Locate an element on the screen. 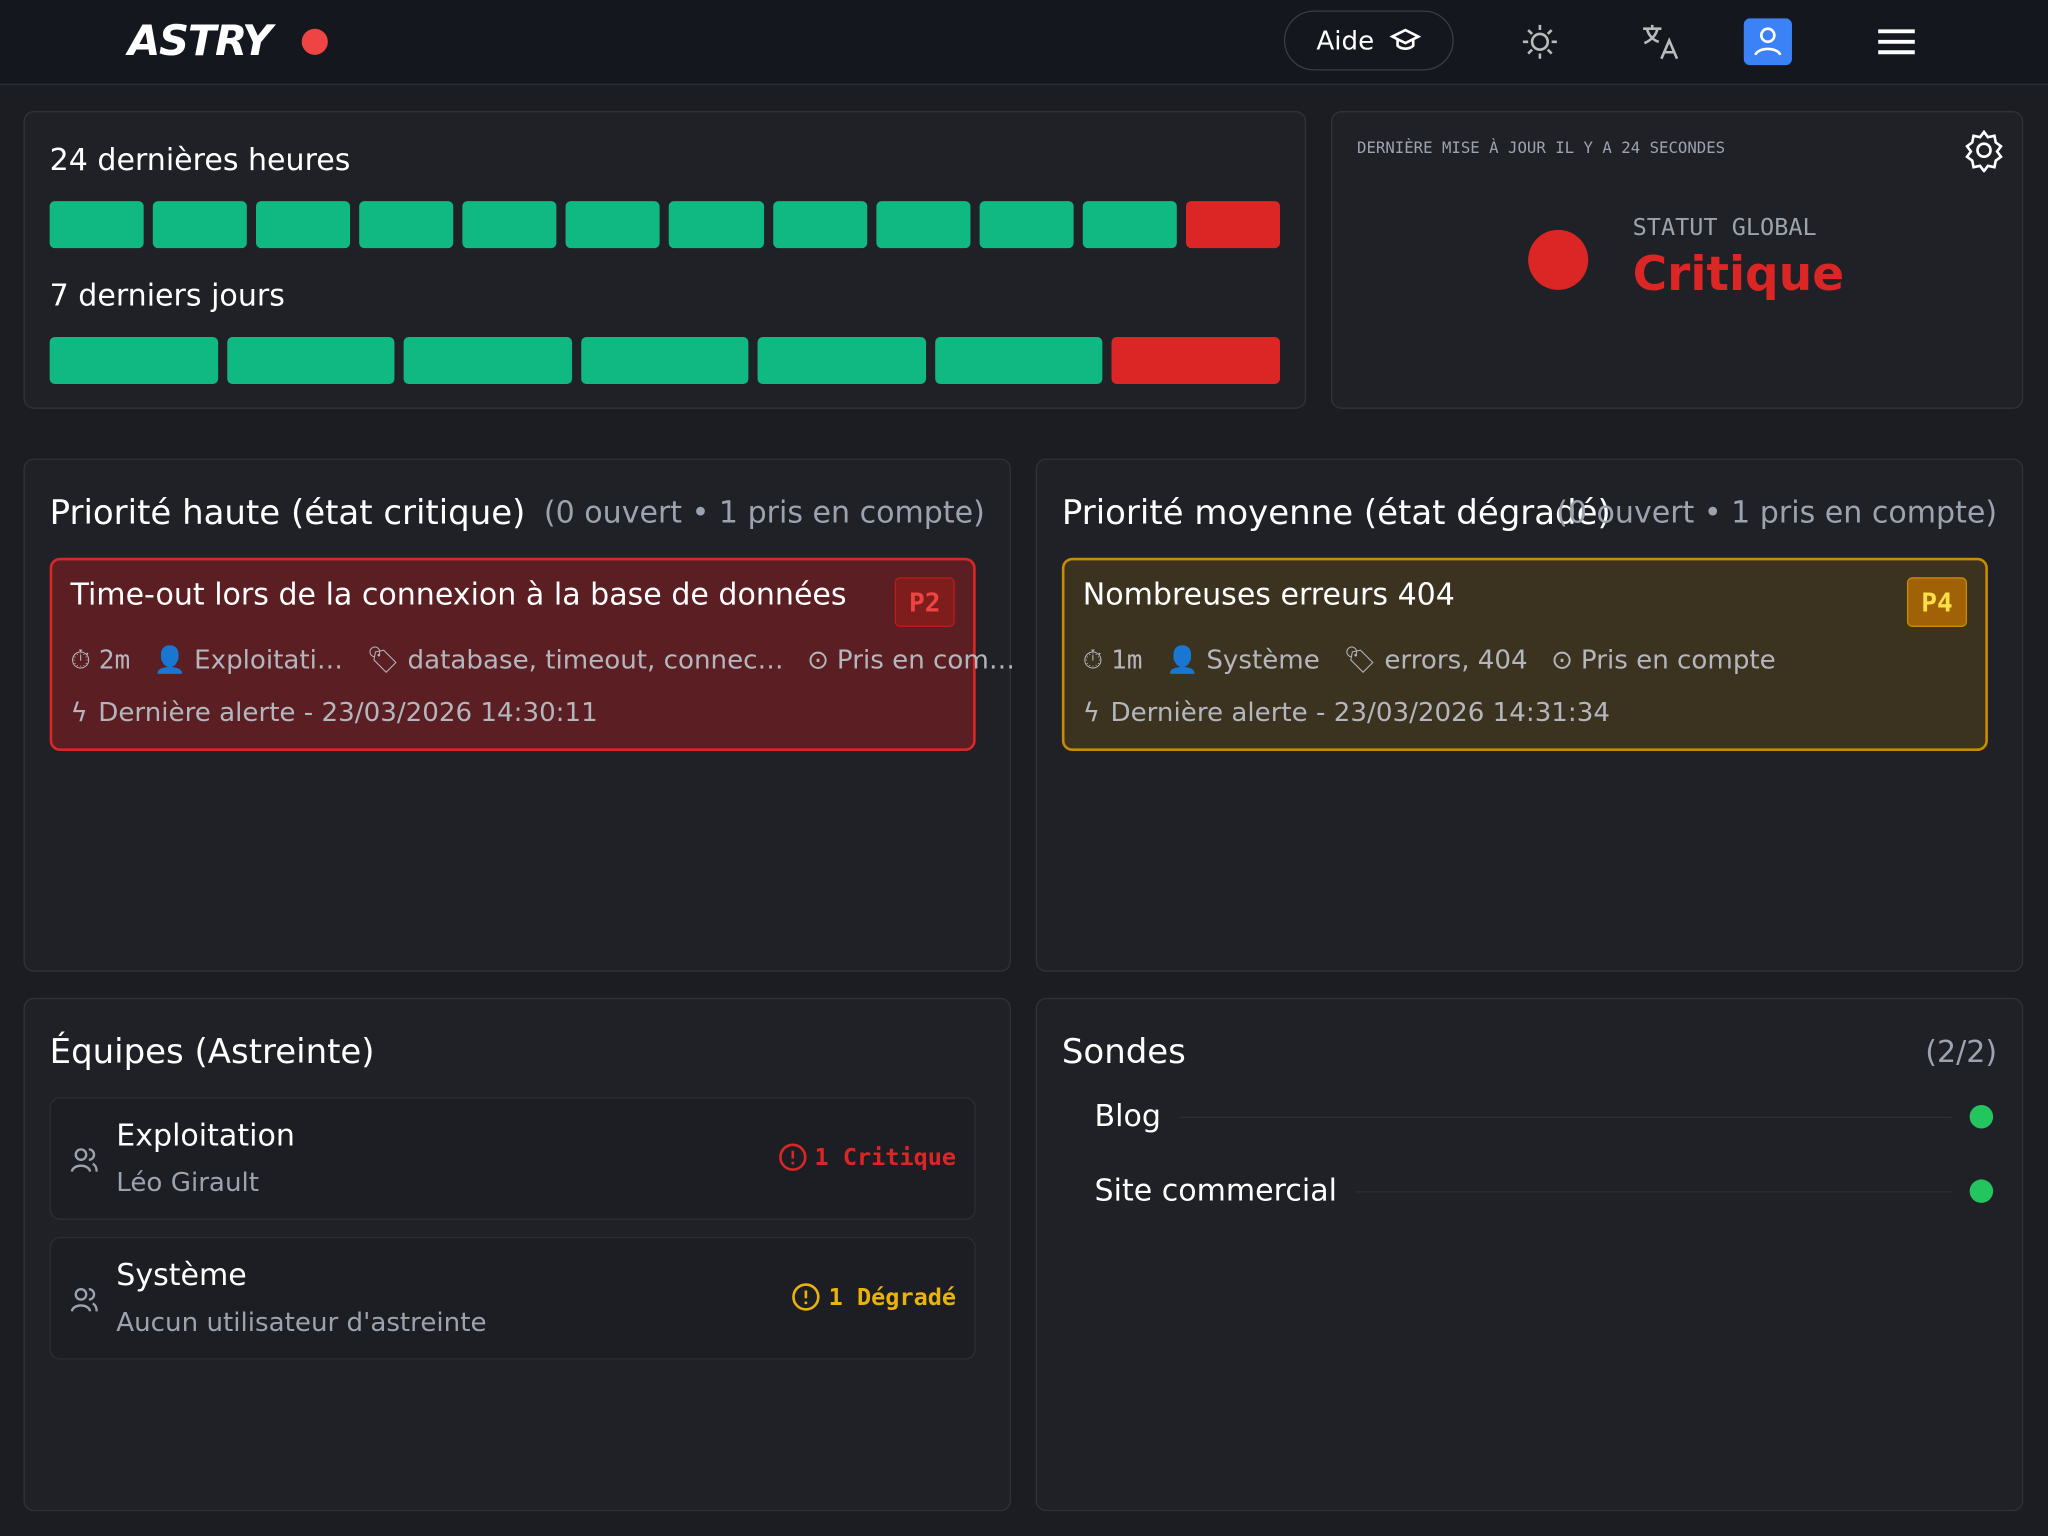  probe-name: Site commercial is located at coordinates (1215, 1191).